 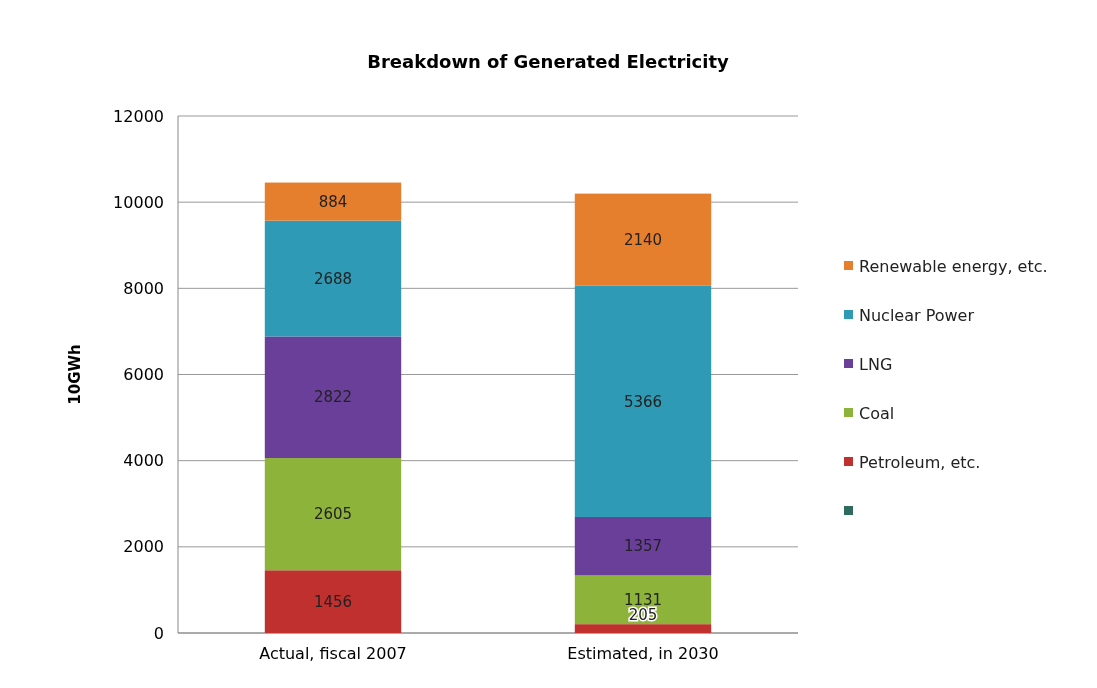 I want to click on data-label: 2140, so click(x=643, y=239).